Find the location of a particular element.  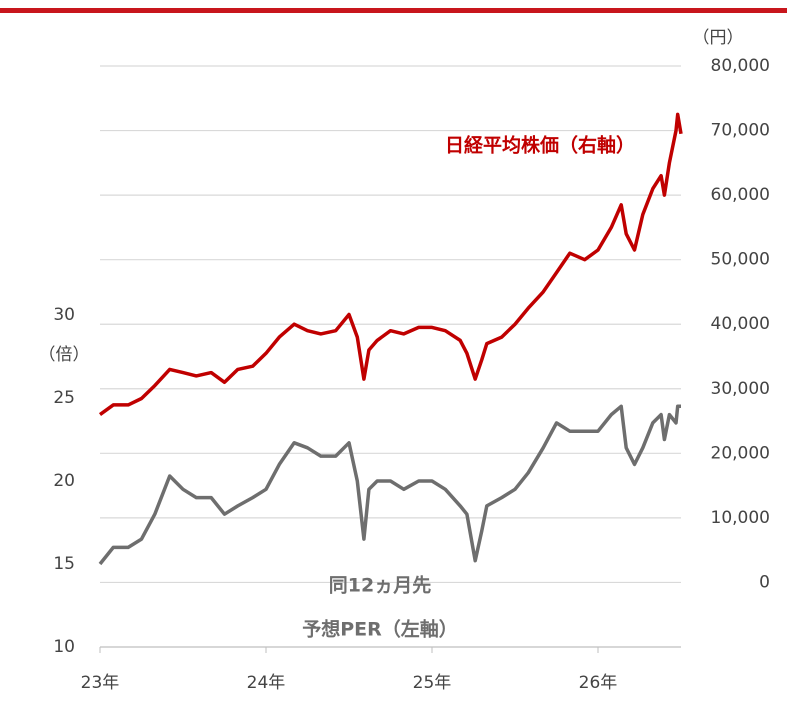

y2-tick-label: 40,000 is located at coordinates (740, 324).